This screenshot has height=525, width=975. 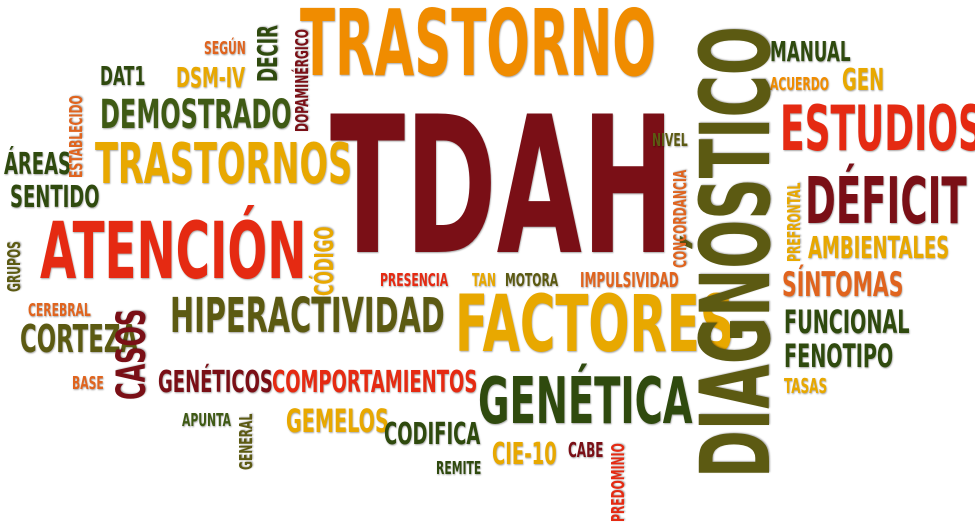 What do you see at coordinates (307, 316) in the screenshot?
I see `word-hiperactividad: HIPERACTIVIDAD` at bounding box center [307, 316].